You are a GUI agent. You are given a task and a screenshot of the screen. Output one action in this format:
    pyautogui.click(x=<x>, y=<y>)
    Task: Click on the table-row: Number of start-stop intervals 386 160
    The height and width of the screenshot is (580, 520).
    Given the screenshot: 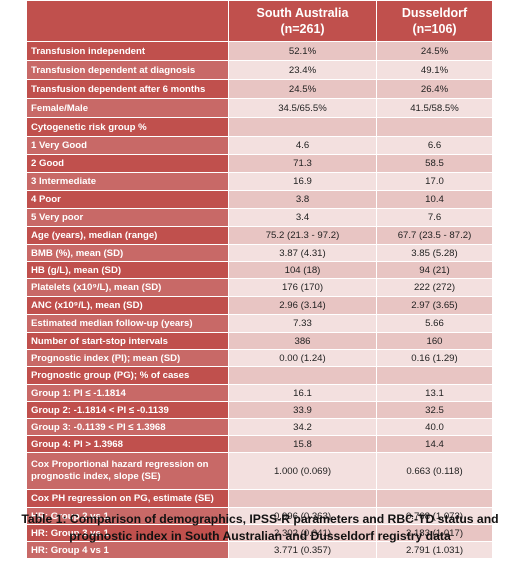 What is the action you would take?
    pyautogui.click(x=260, y=341)
    